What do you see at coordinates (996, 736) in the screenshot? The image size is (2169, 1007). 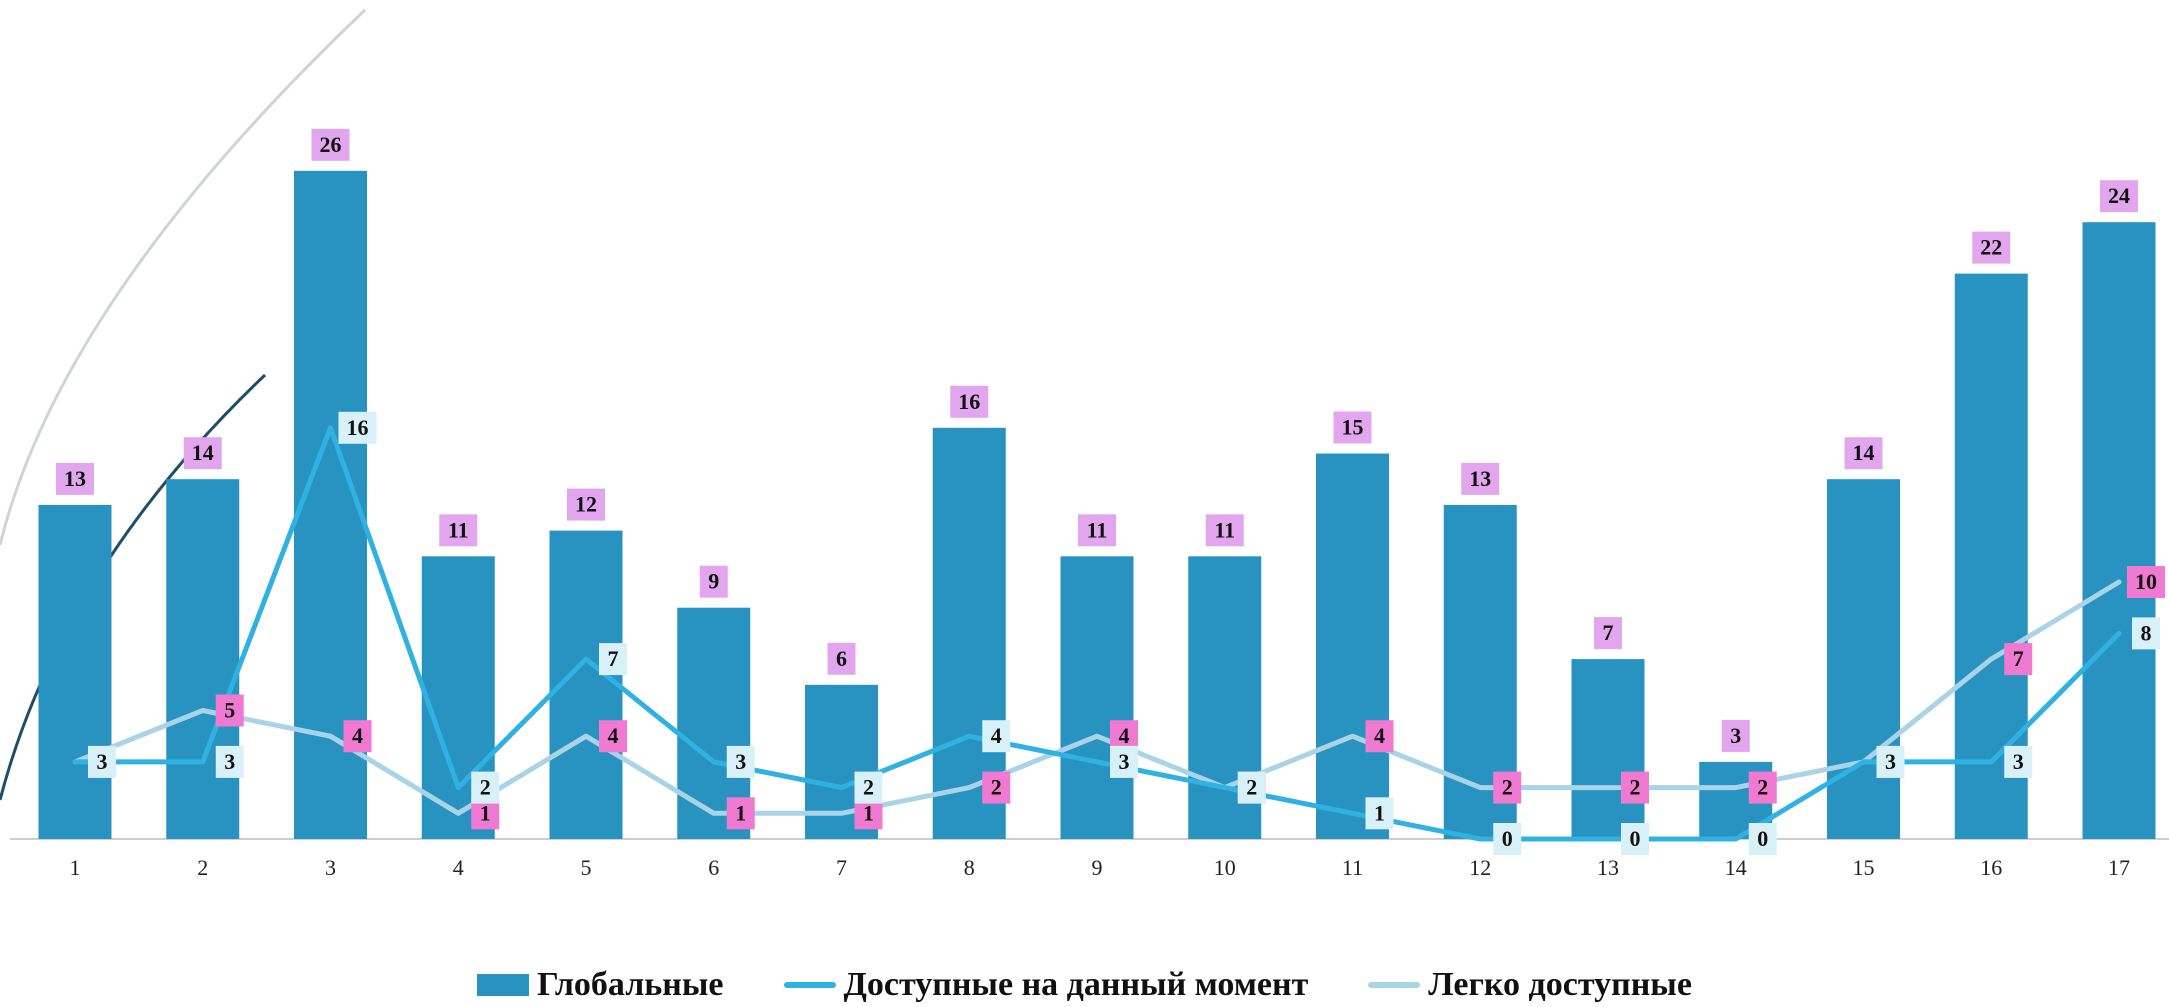 I see `available-value-label-8: 4` at bounding box center [996, 736].